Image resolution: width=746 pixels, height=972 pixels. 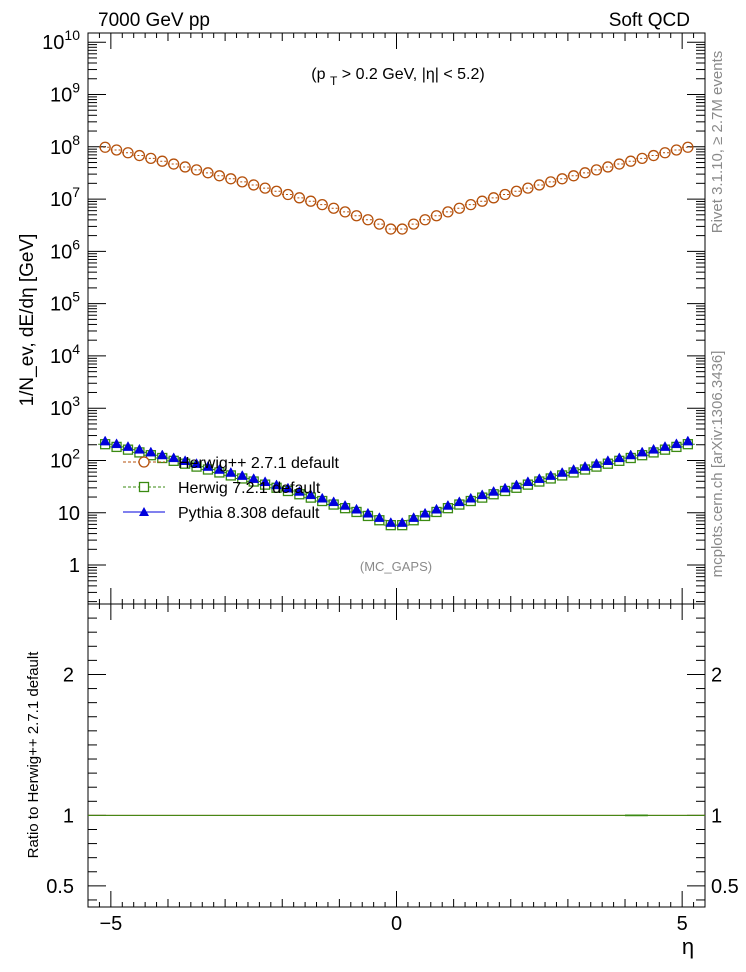 What do you see at coordinates (68, 816) in the screenshot?
I see `ratio-y-tick-label: 1` at bounding box center [68, 816].